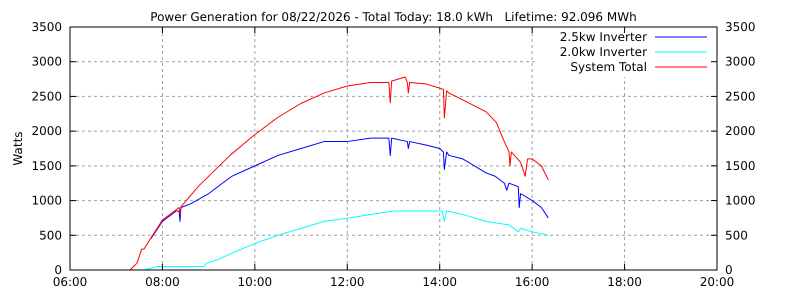  Describe the element at coordinates (736, 235) in the screenshot. I see `y2-tick-label: 500` at that location.